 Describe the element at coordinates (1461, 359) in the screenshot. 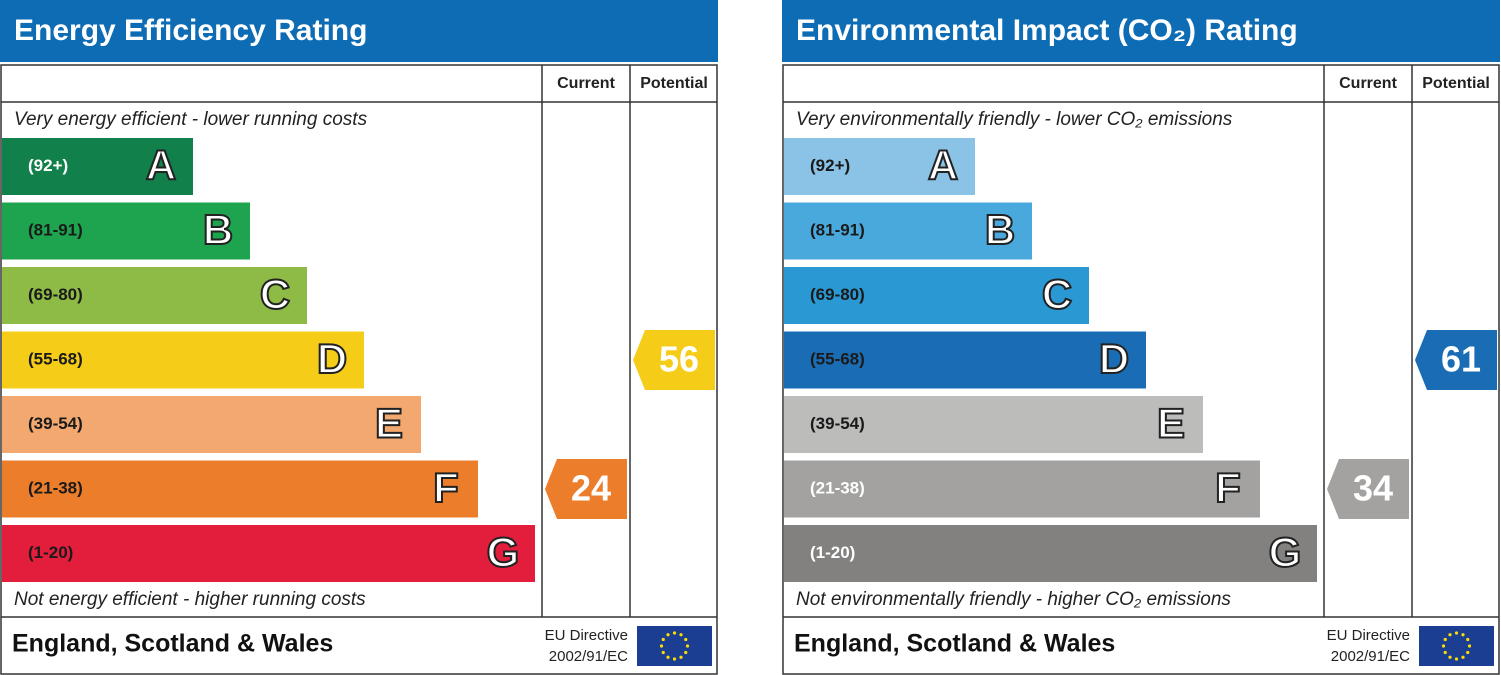

I see `rating-value: 61` at that location.